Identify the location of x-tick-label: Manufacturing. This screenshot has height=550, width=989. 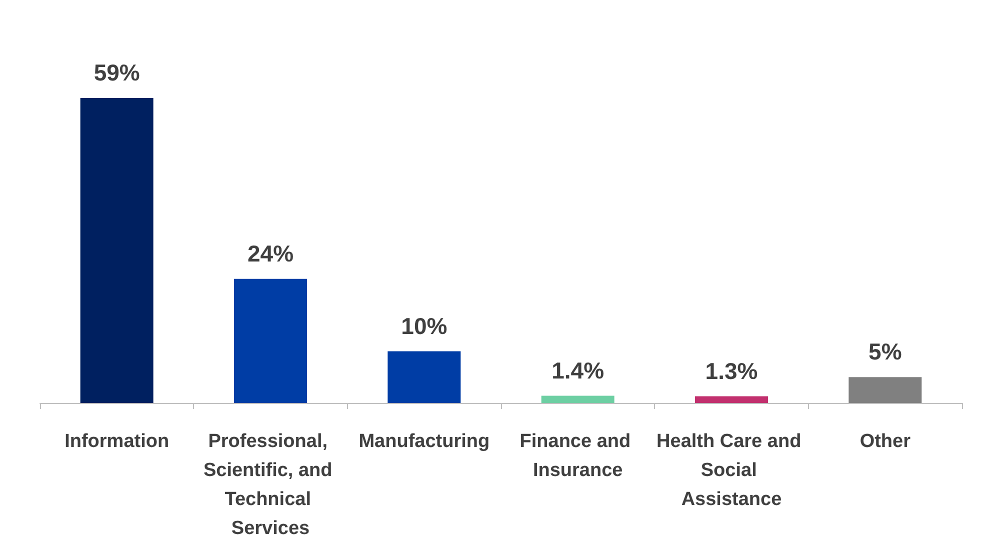
(424, 441).